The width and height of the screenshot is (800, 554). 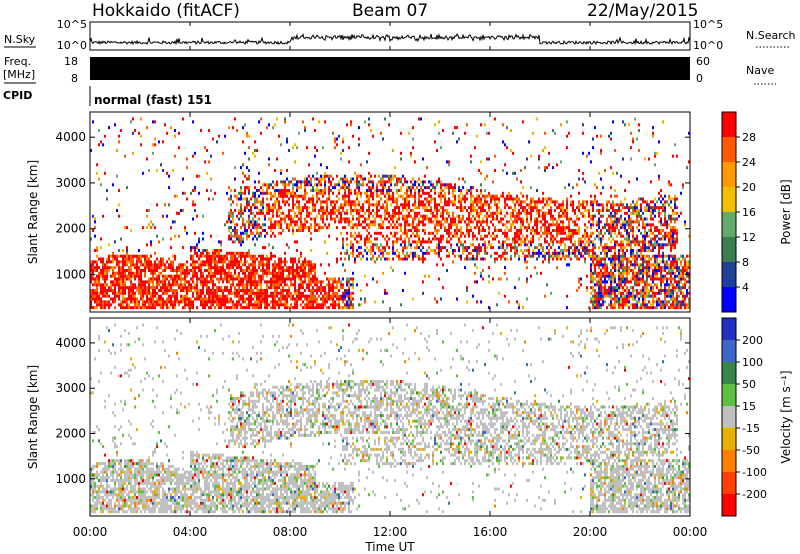 What do you see at coordinates (153, 100) in the screenshot?
I see `cpid-value: normal (fast) 151` at bounding box center [153, 100].